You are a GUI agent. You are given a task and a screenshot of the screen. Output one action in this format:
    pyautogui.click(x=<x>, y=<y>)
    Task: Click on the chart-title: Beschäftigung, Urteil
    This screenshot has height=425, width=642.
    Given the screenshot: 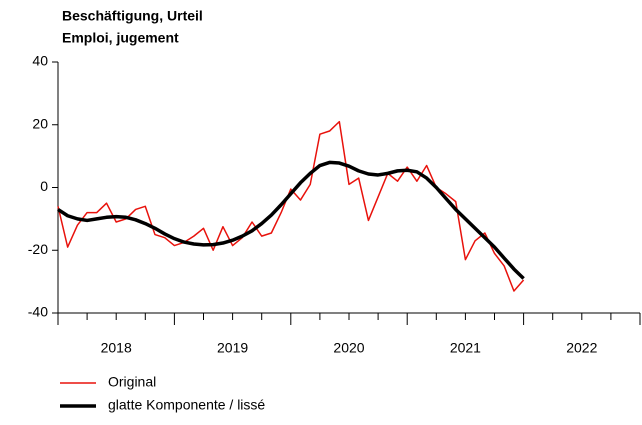 What is the action you would take?
    pyautogui.click(x=132, y=16)
    